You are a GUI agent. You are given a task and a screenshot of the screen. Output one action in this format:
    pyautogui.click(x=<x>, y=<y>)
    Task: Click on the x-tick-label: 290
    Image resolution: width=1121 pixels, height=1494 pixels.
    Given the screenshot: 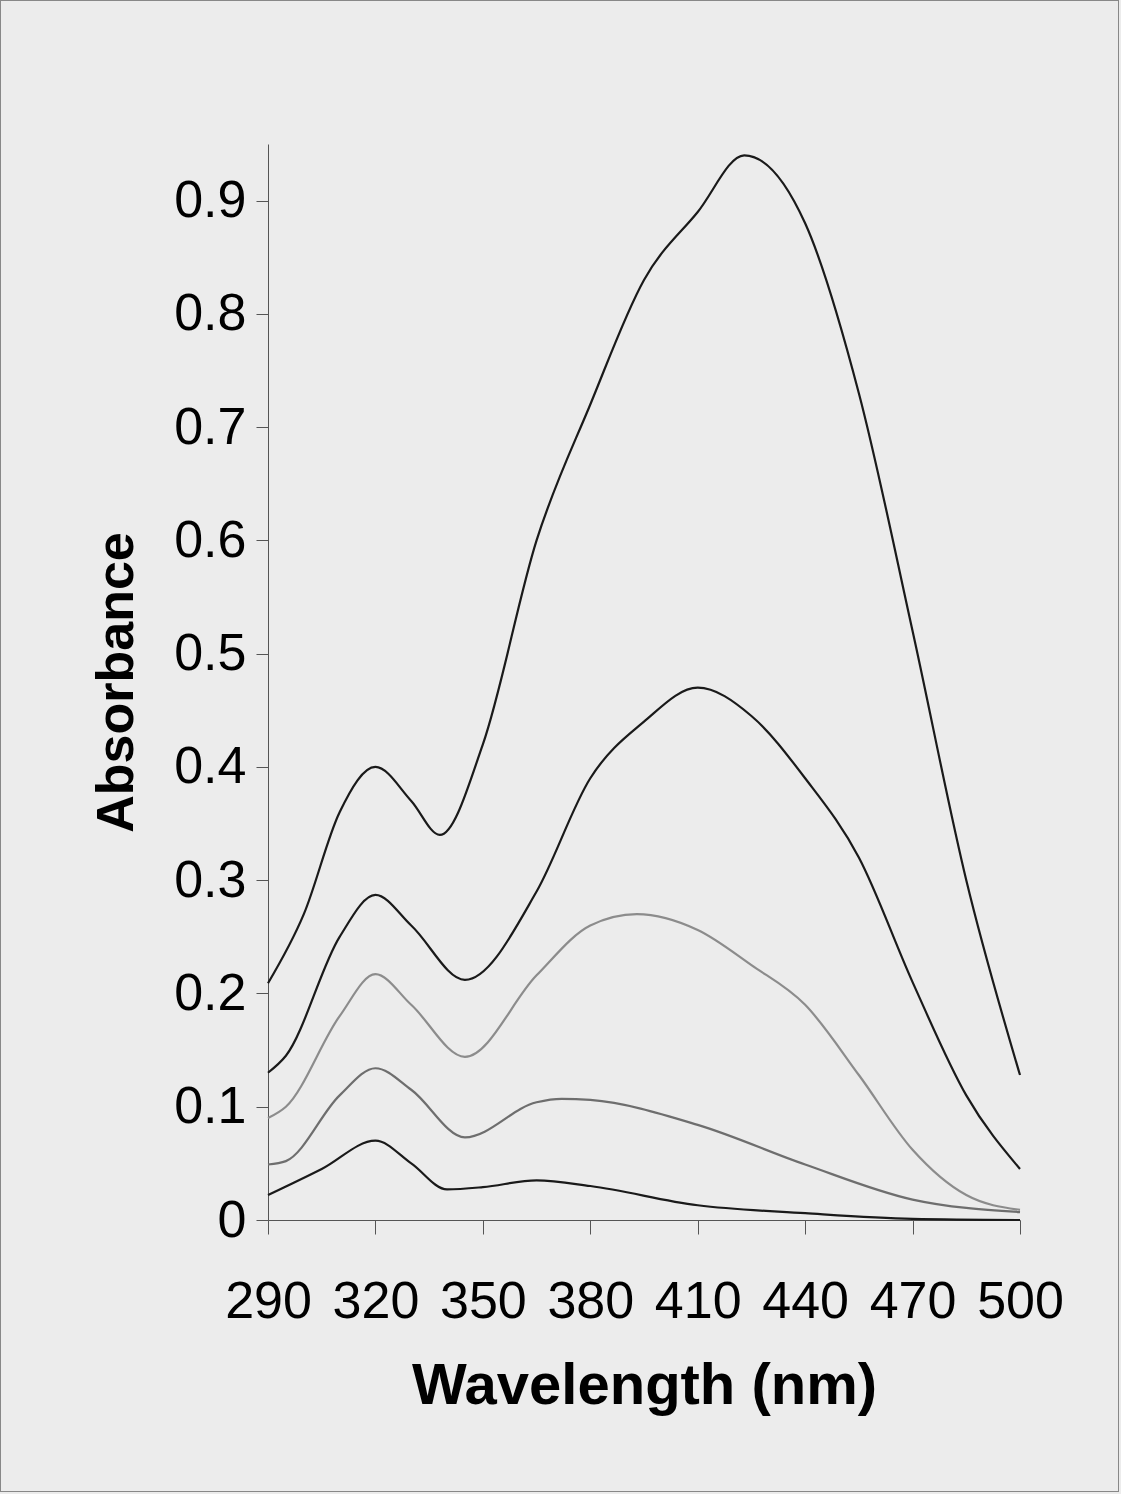 What is the action you would take?
    pyautogui.click(x=268, y=1299)
    